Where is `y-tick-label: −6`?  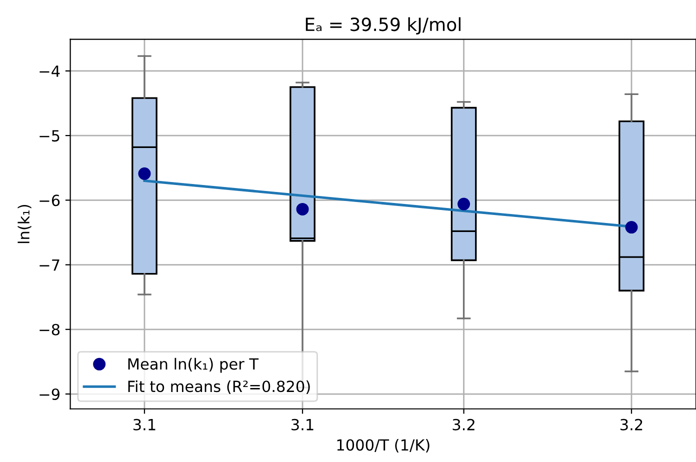
y-tick-label: −6 is located at coordinates (50, 200).